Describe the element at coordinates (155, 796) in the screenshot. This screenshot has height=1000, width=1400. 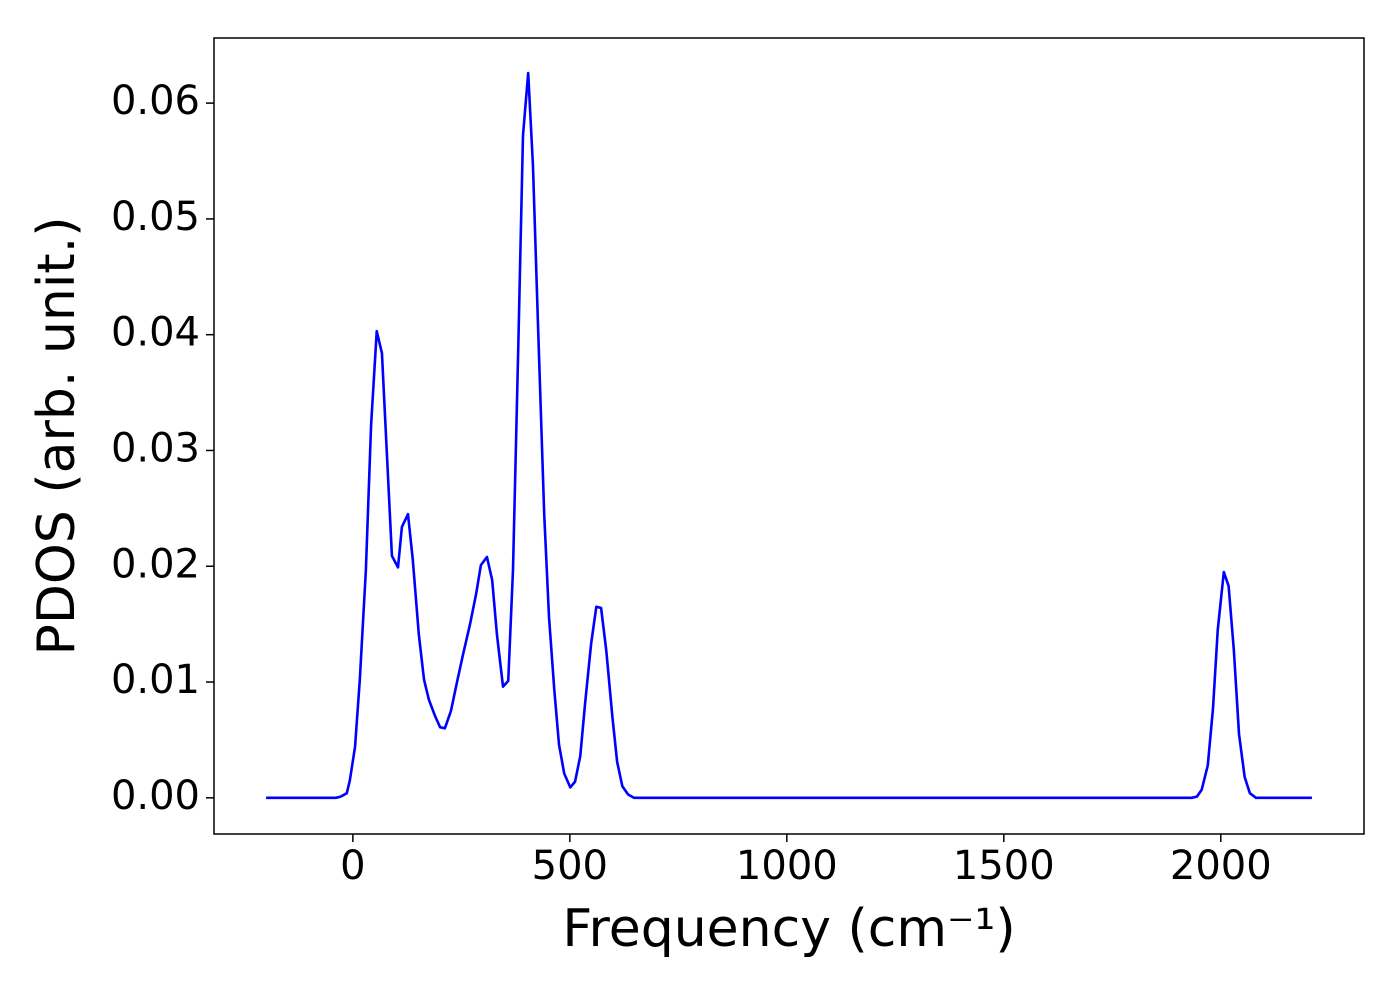
I see `y-tick-label: 0.00` at that location.